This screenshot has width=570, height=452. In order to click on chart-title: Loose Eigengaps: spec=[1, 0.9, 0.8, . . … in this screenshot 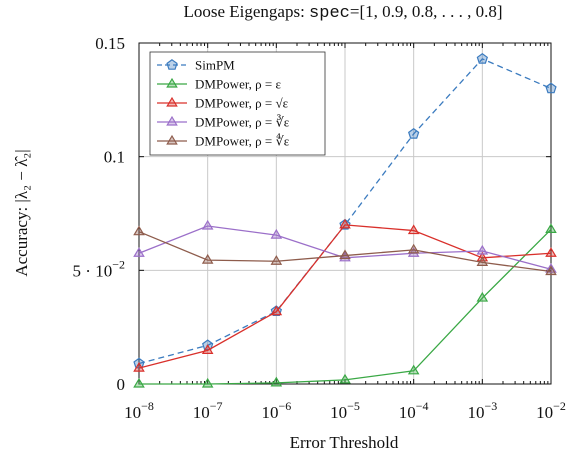, I will do `click(342, 12)`.